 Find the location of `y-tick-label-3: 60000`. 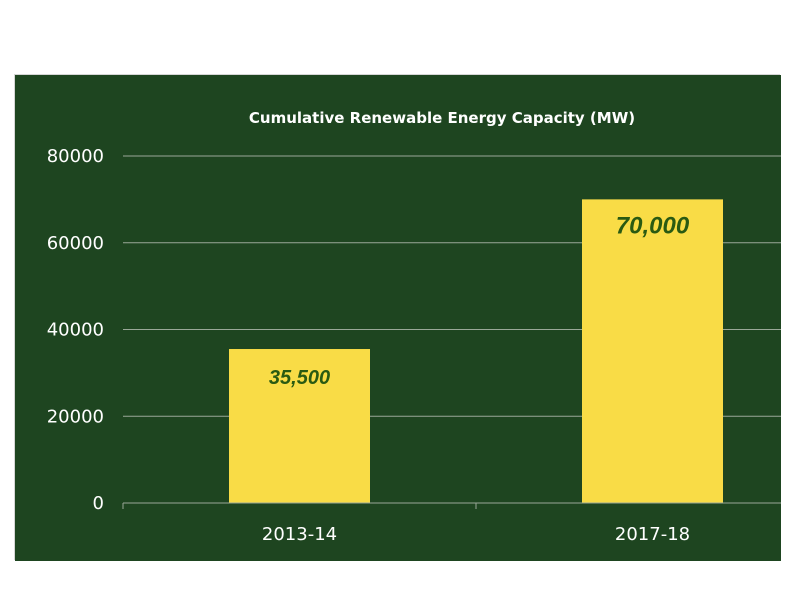

y-tick-label-3: 60000 is located at coordinates (75, 243).